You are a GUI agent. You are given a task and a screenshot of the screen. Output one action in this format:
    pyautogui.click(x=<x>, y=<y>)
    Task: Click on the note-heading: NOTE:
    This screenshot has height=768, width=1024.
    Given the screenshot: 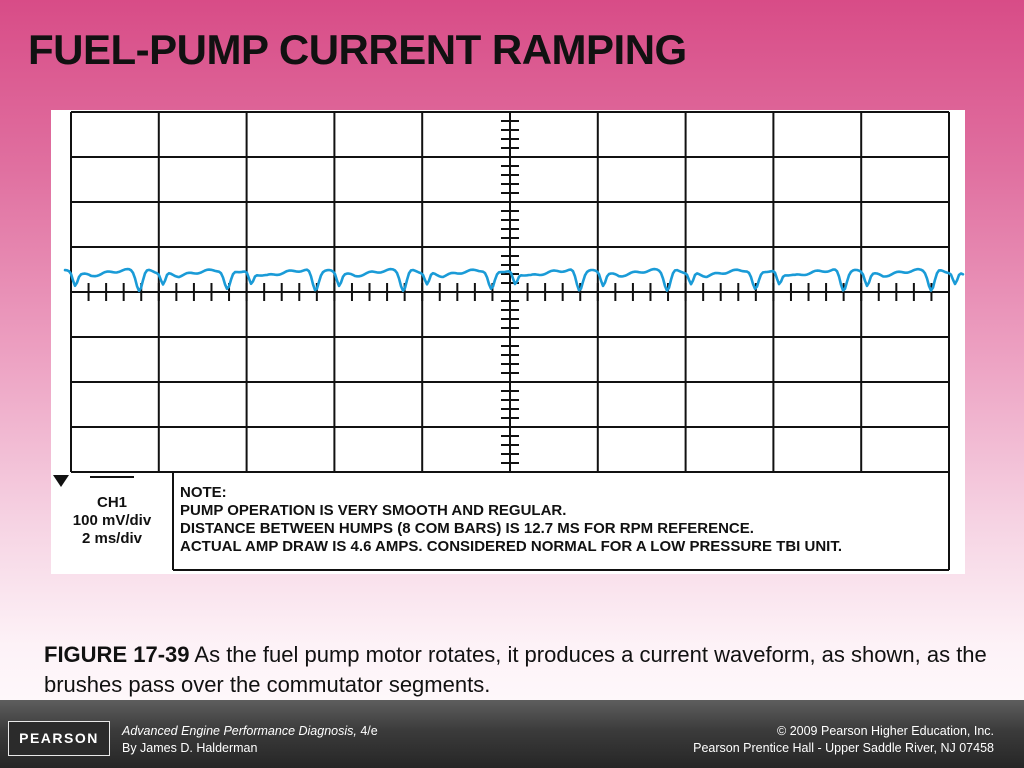 What is the action you would take?
    pyautogui.click(x=203, y=492)
    